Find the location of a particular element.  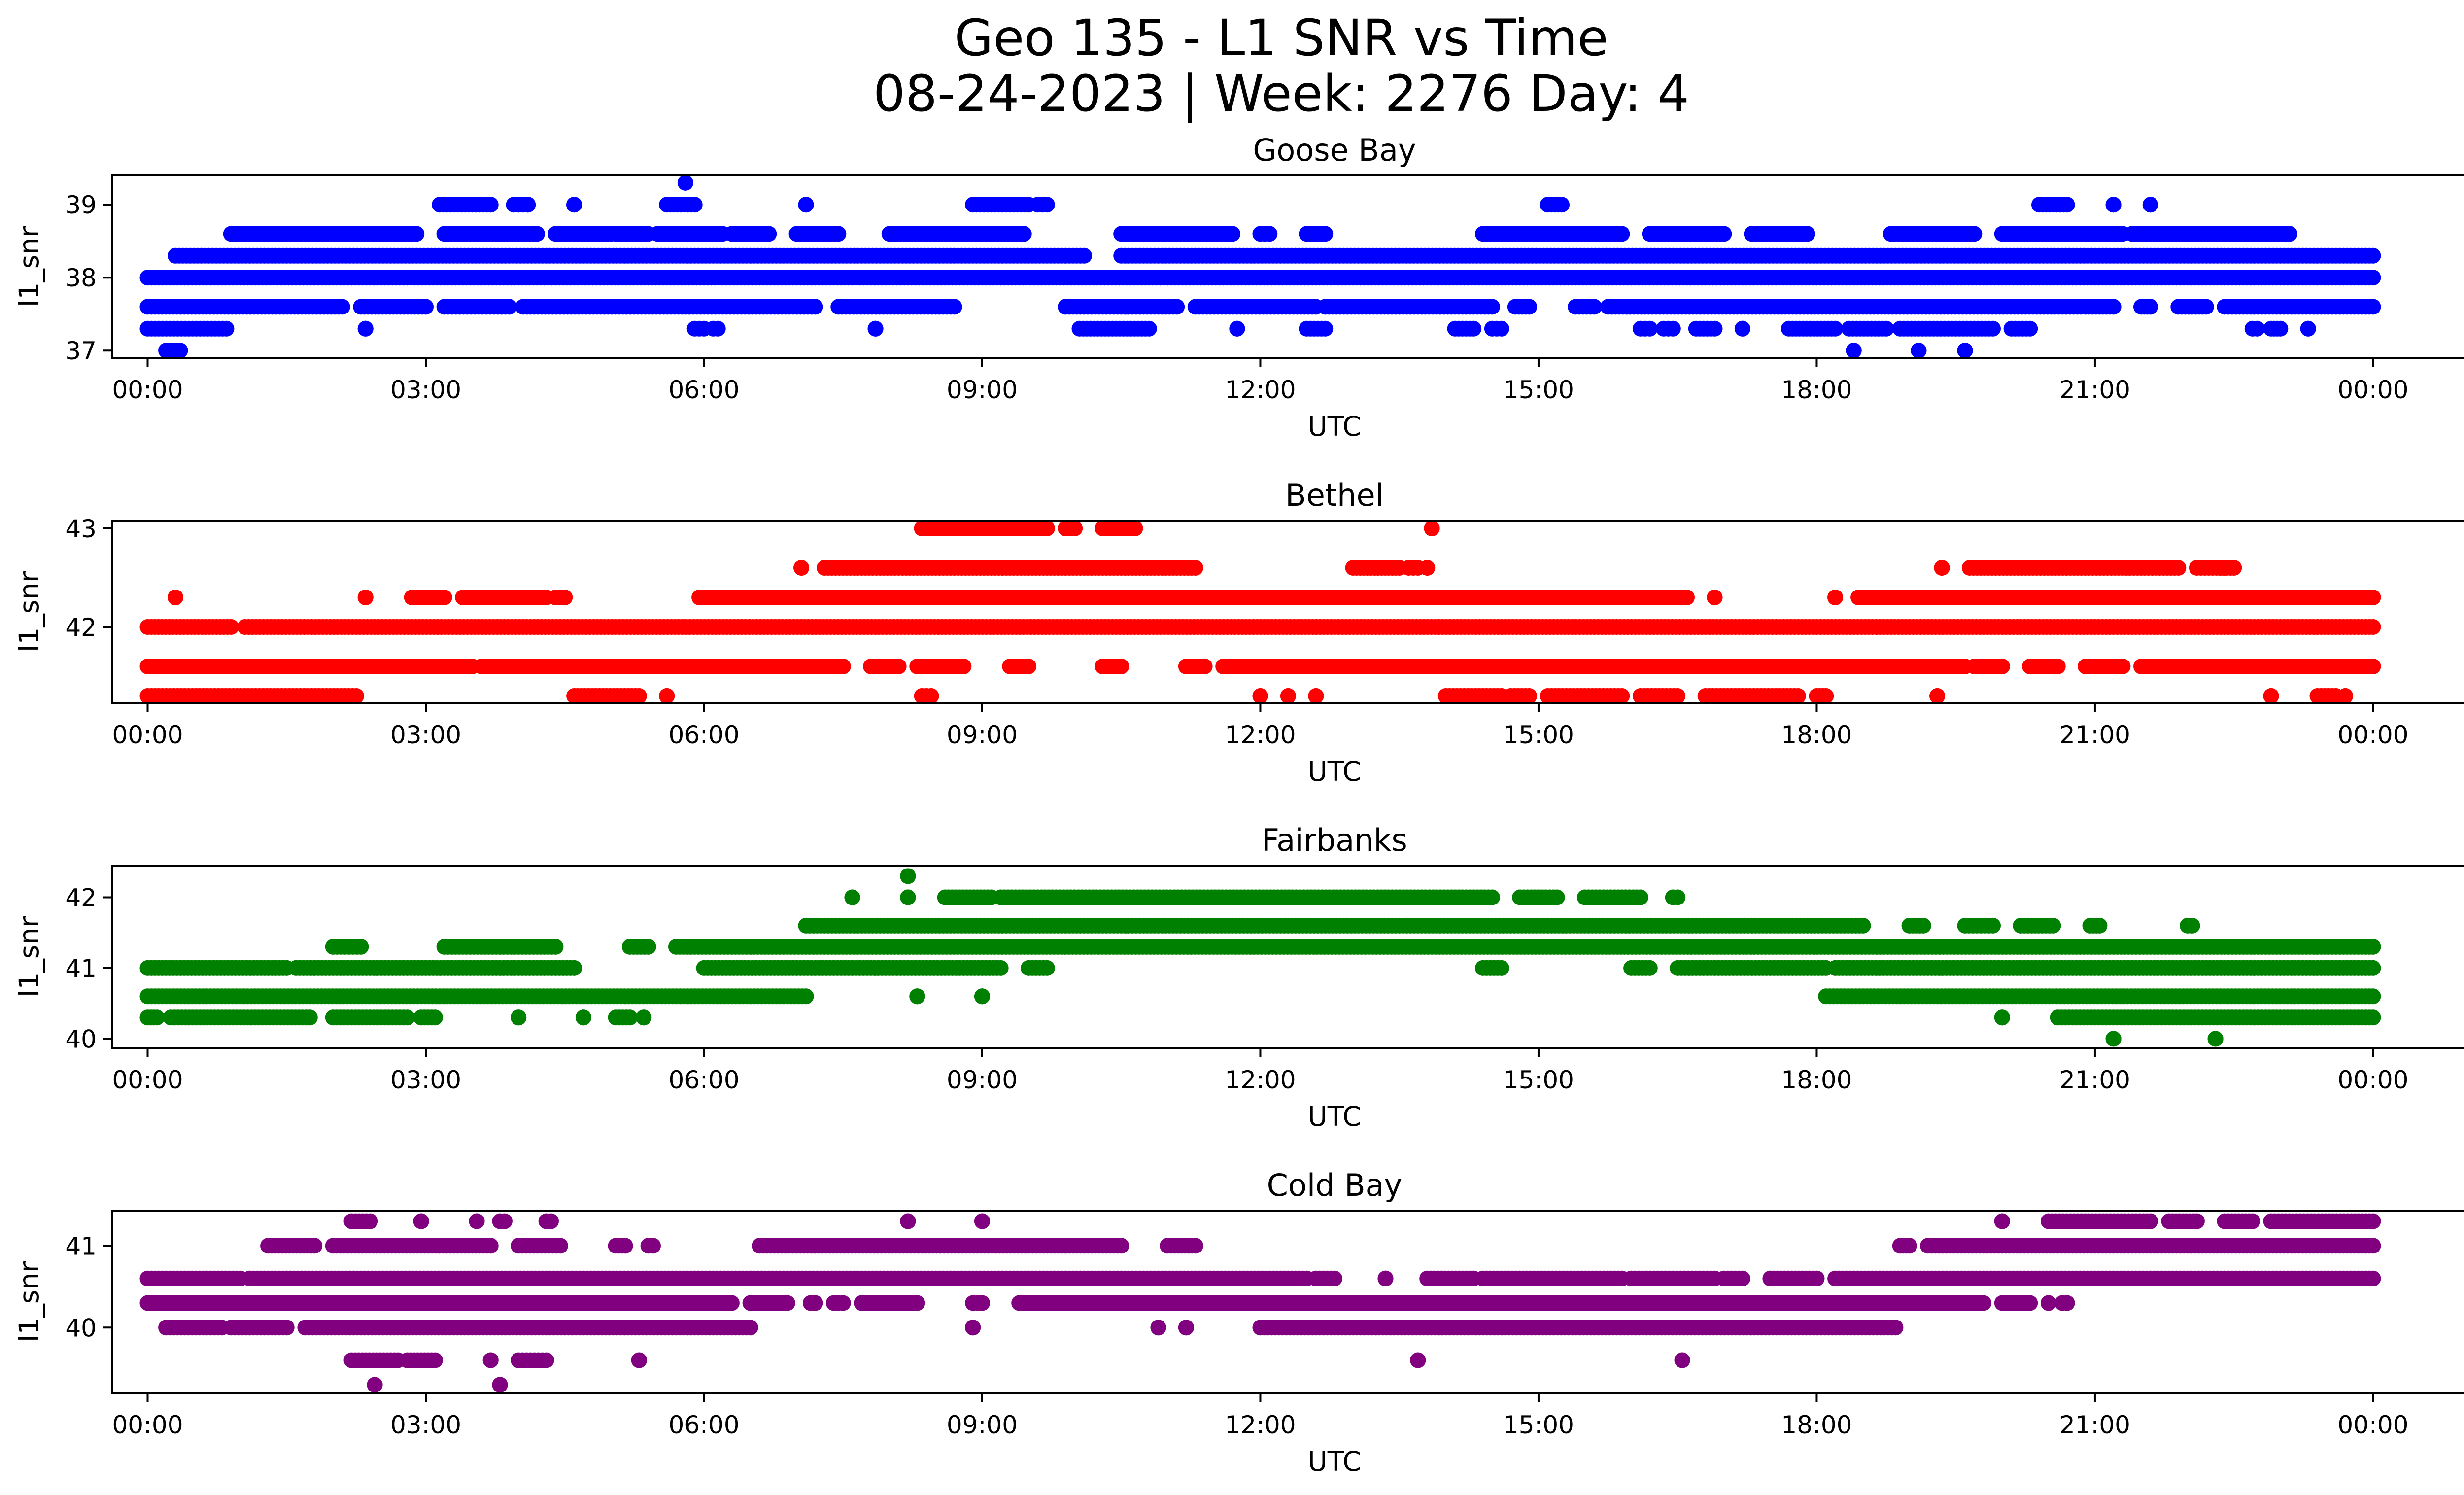

x-tick-label: 21:00 is located at coordinates (2094, 390).